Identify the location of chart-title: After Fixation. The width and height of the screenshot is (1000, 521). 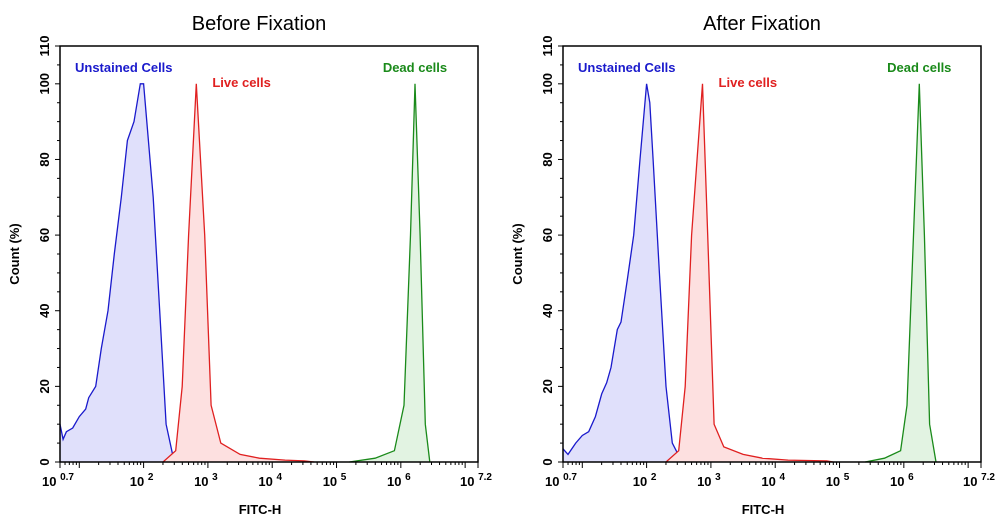
(762, 24).